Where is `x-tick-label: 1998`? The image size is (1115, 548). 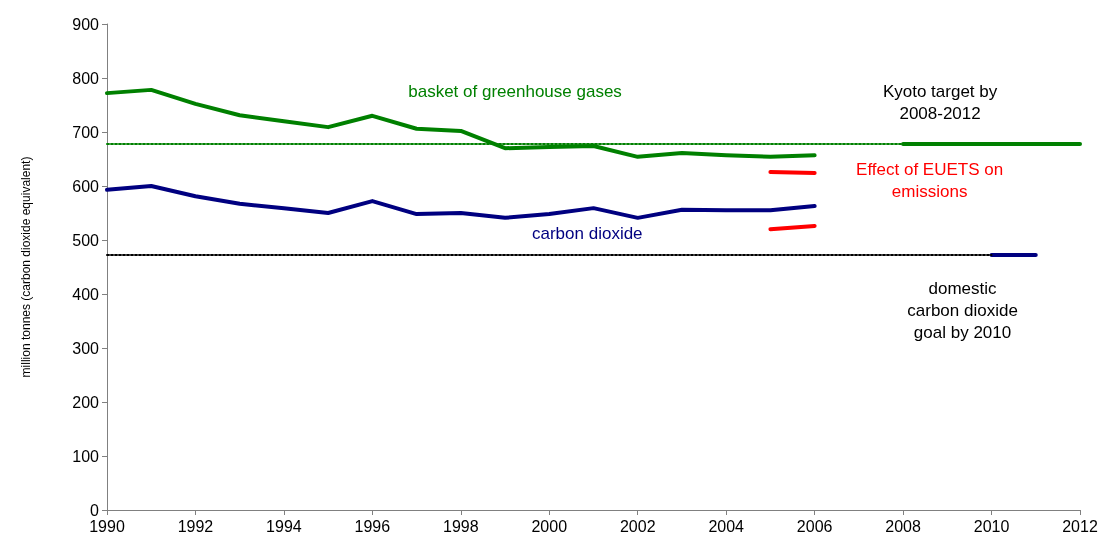
x-tick-label: 1998 is located at coordinates (461, 526).